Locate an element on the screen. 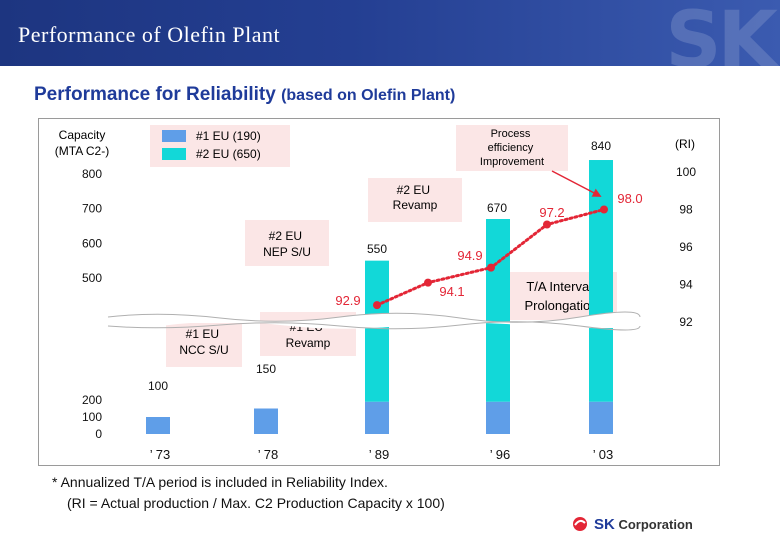 The width and height of the screenshot is (780, 540). annotation-box-eu2-revamp is located at coordinates (415, 200).